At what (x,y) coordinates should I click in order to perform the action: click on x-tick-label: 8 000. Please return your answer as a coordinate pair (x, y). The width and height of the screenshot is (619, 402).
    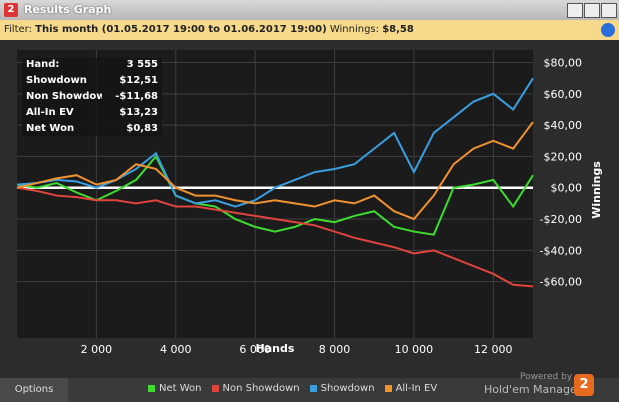
    Looking at the image, I should click on (335, 349).